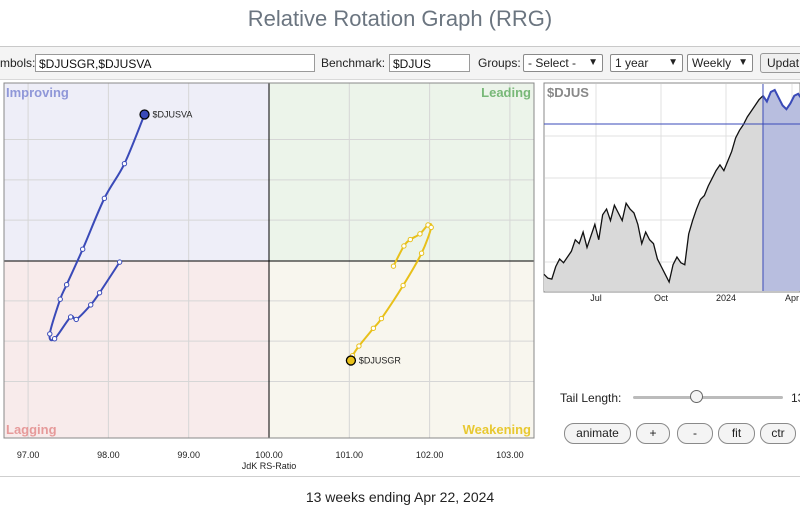 This screenshot has width=800, height=512. I want to click on center-button: ctr, so click(778, 433).